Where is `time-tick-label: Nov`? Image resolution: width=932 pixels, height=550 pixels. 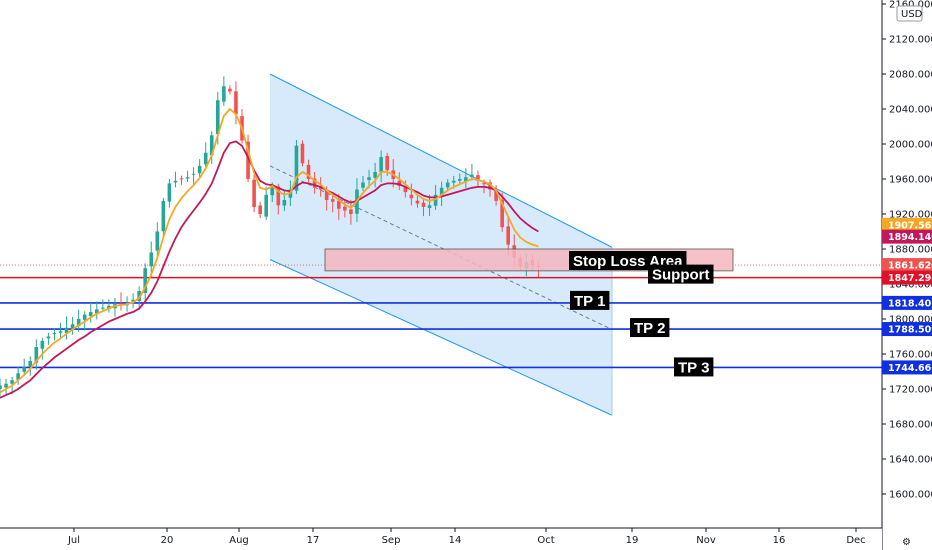
time-tick-label: Nov is located at coordinates (706, 540).